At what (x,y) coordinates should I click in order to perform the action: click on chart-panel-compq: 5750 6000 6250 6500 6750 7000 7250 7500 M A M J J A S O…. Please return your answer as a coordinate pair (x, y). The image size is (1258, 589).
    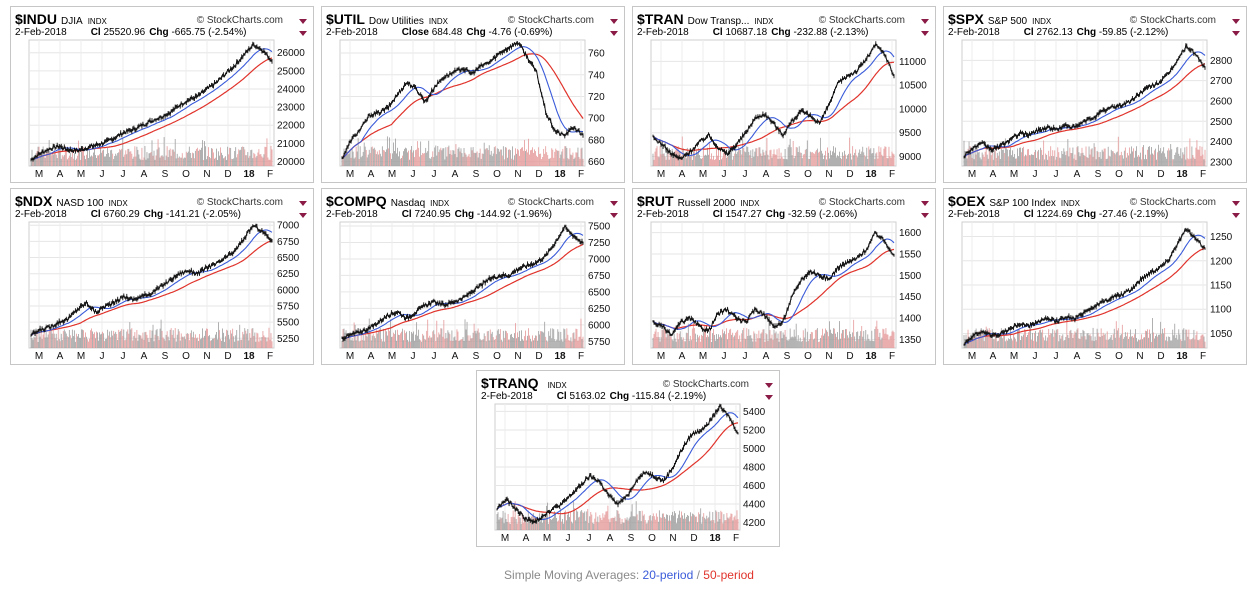
    Looking at the image, I should click on (473, 276).